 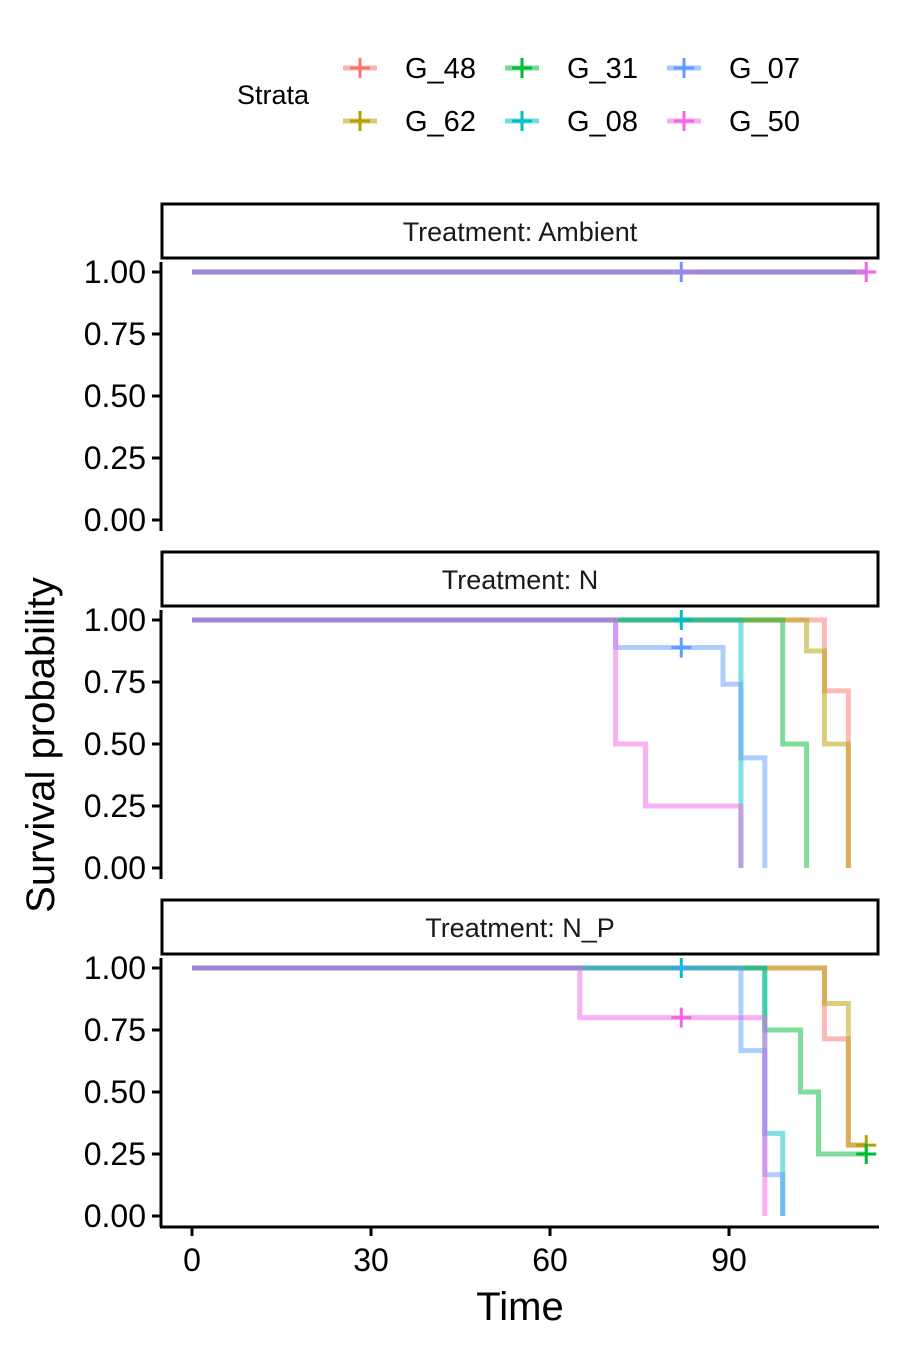 I want to click on legend-item-g_50: G_50, so click(x=733, y=122).